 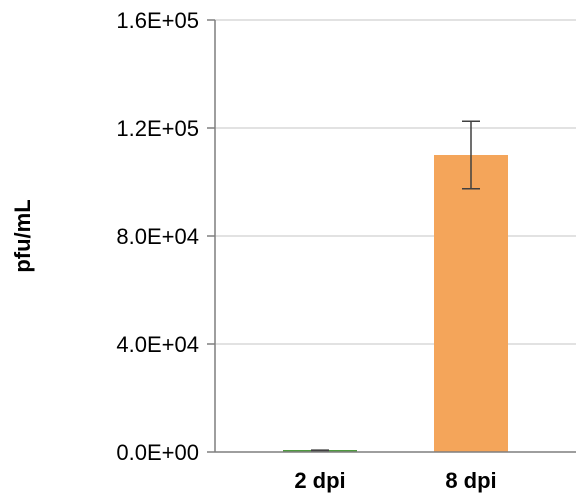 I want to click on y-tick-label: 8.0E+04, so click(x=157, y=236).